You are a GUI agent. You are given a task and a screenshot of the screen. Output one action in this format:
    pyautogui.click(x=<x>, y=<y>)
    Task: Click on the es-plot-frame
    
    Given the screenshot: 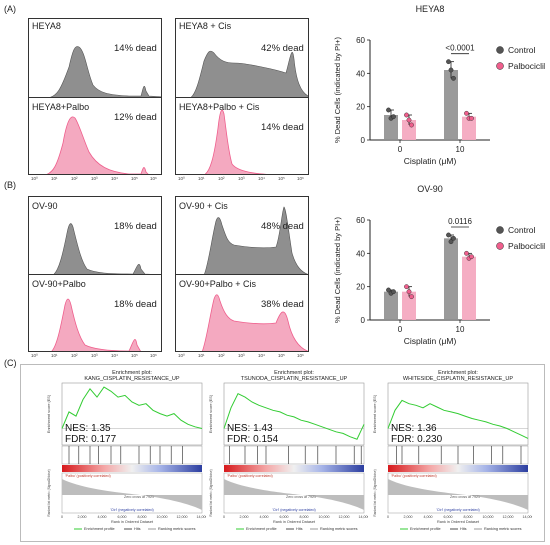 What is the action you would take?
    pyautogui.click(x=132, y=414)
    